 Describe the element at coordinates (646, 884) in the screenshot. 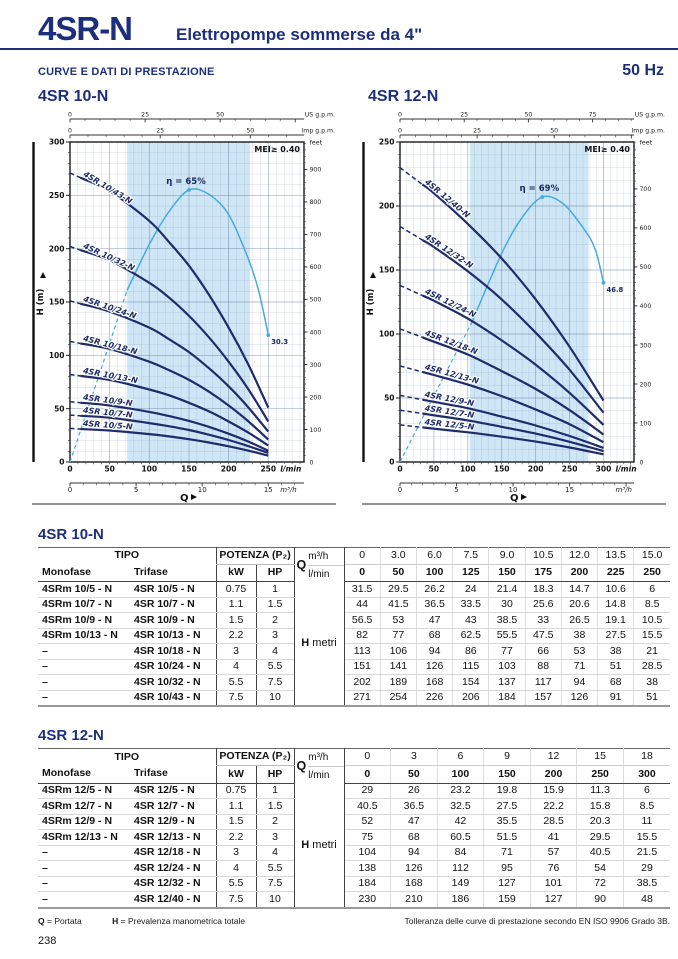

I see `cell-head-value: 38.5` at that location.